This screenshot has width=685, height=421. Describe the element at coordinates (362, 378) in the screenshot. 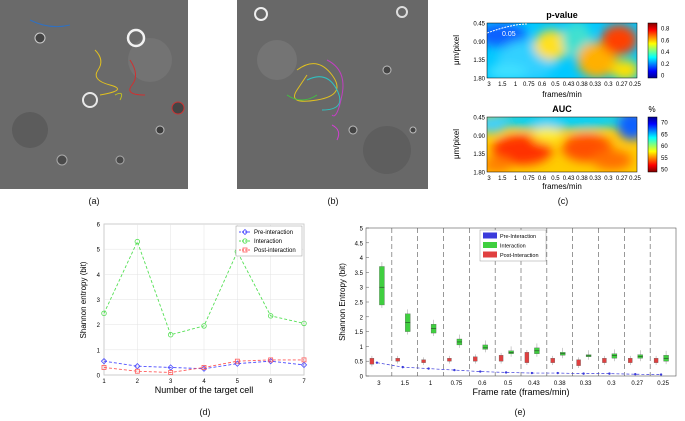

I see `y-tick-label: 0` at that location.